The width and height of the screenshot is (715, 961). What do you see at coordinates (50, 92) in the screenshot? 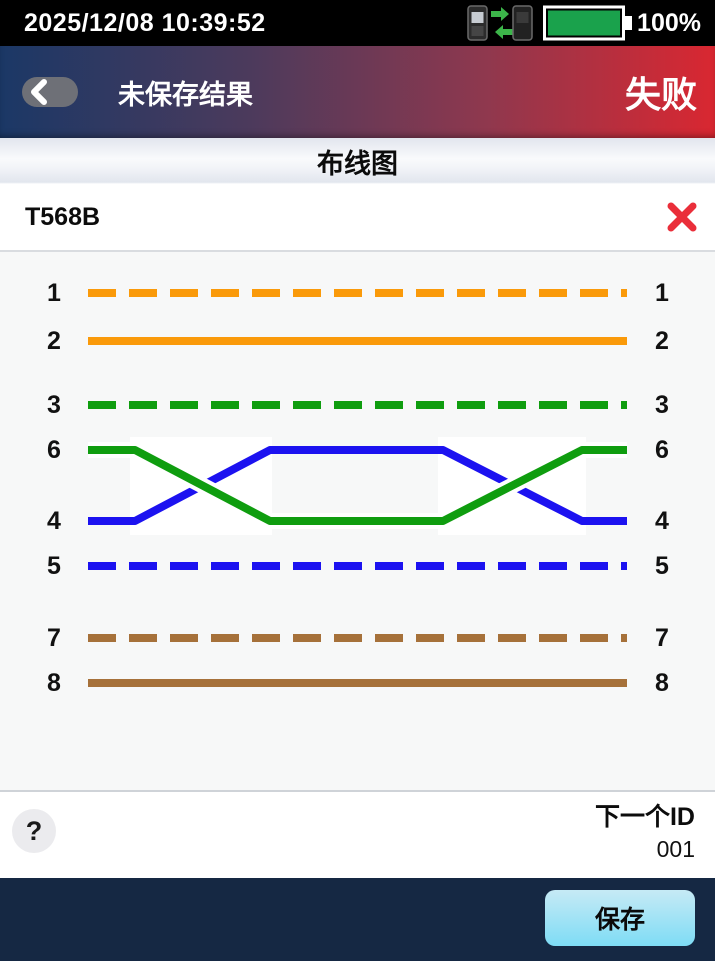
I see `back-button` at bounding box center [50, 92].